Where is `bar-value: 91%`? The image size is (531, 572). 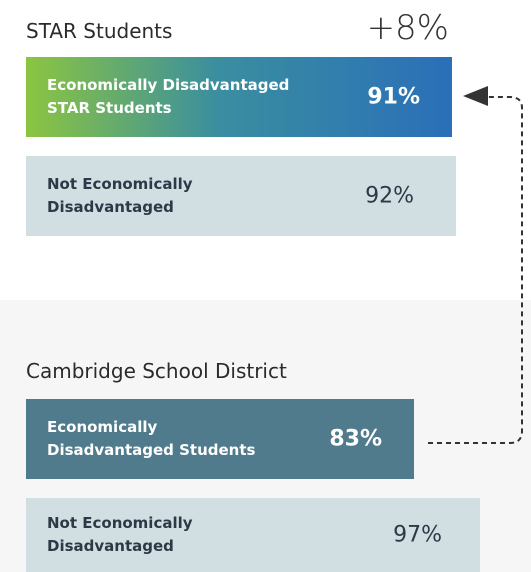 bar-value: 91% is located at coordinates (393, 97).